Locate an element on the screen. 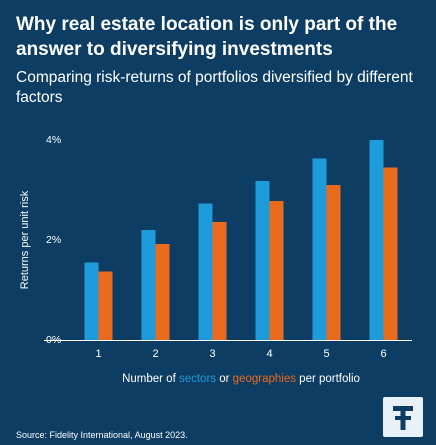  x-tick-label: 3 is located at coordinates (212, 354).